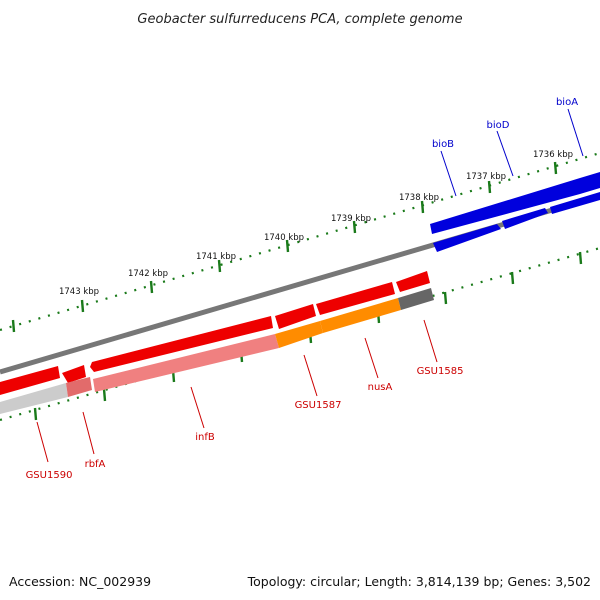 This screenshot has height=600, width=600. I want to click on scale-label-1736: 1736 kbp, so click(553, 155).